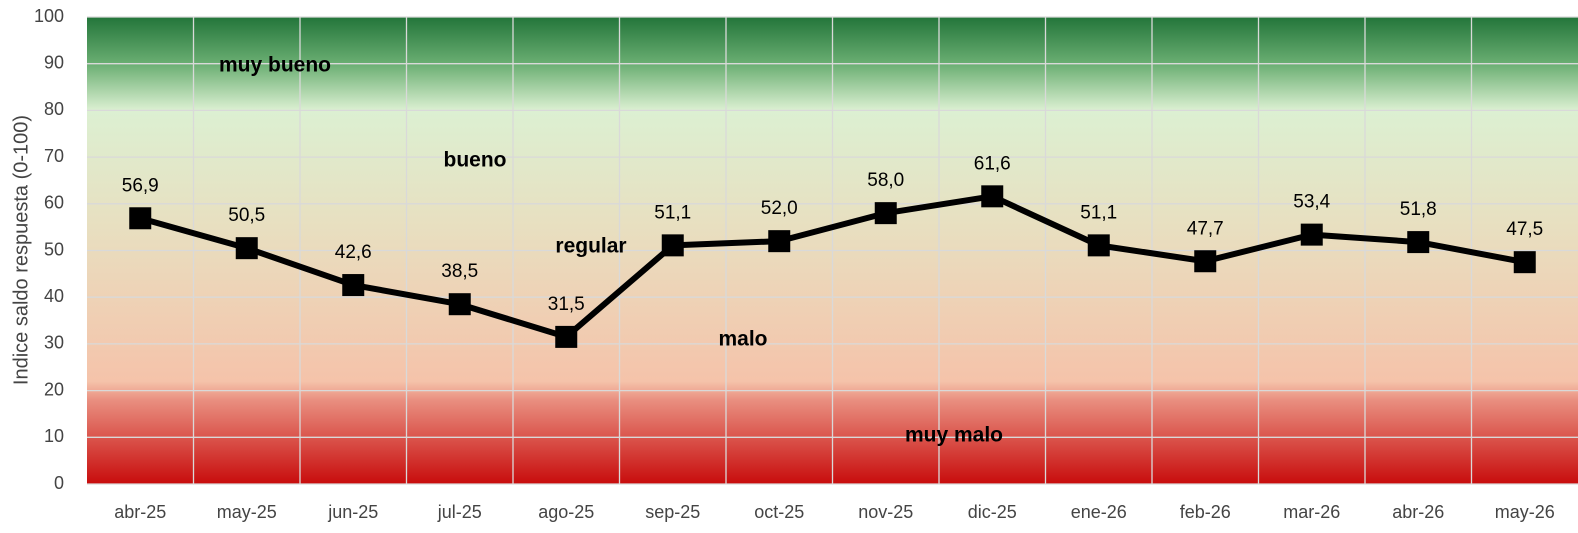 This screenshot has width=1578, height=533. Describe the element at coordinates (54, 436) in the screenshot. I see `y-tick-label: 10` at that location.